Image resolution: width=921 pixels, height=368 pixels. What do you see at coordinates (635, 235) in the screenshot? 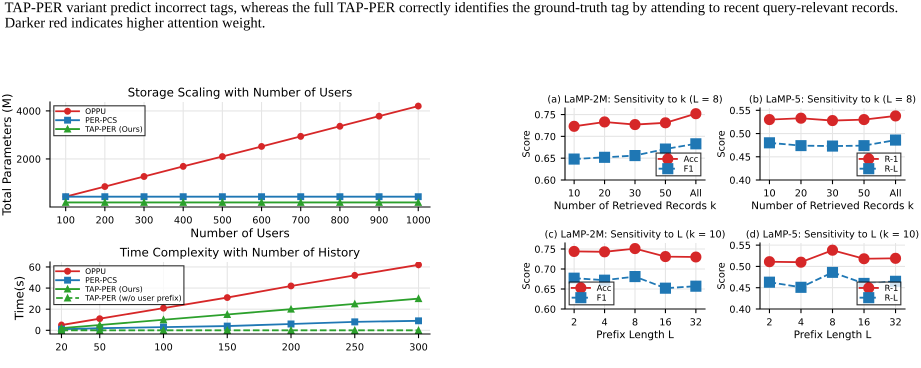
I see `chart-title: (c) LaMP-2M: Sensitivity to L (k = 10)` at bounding box center [635, 235].